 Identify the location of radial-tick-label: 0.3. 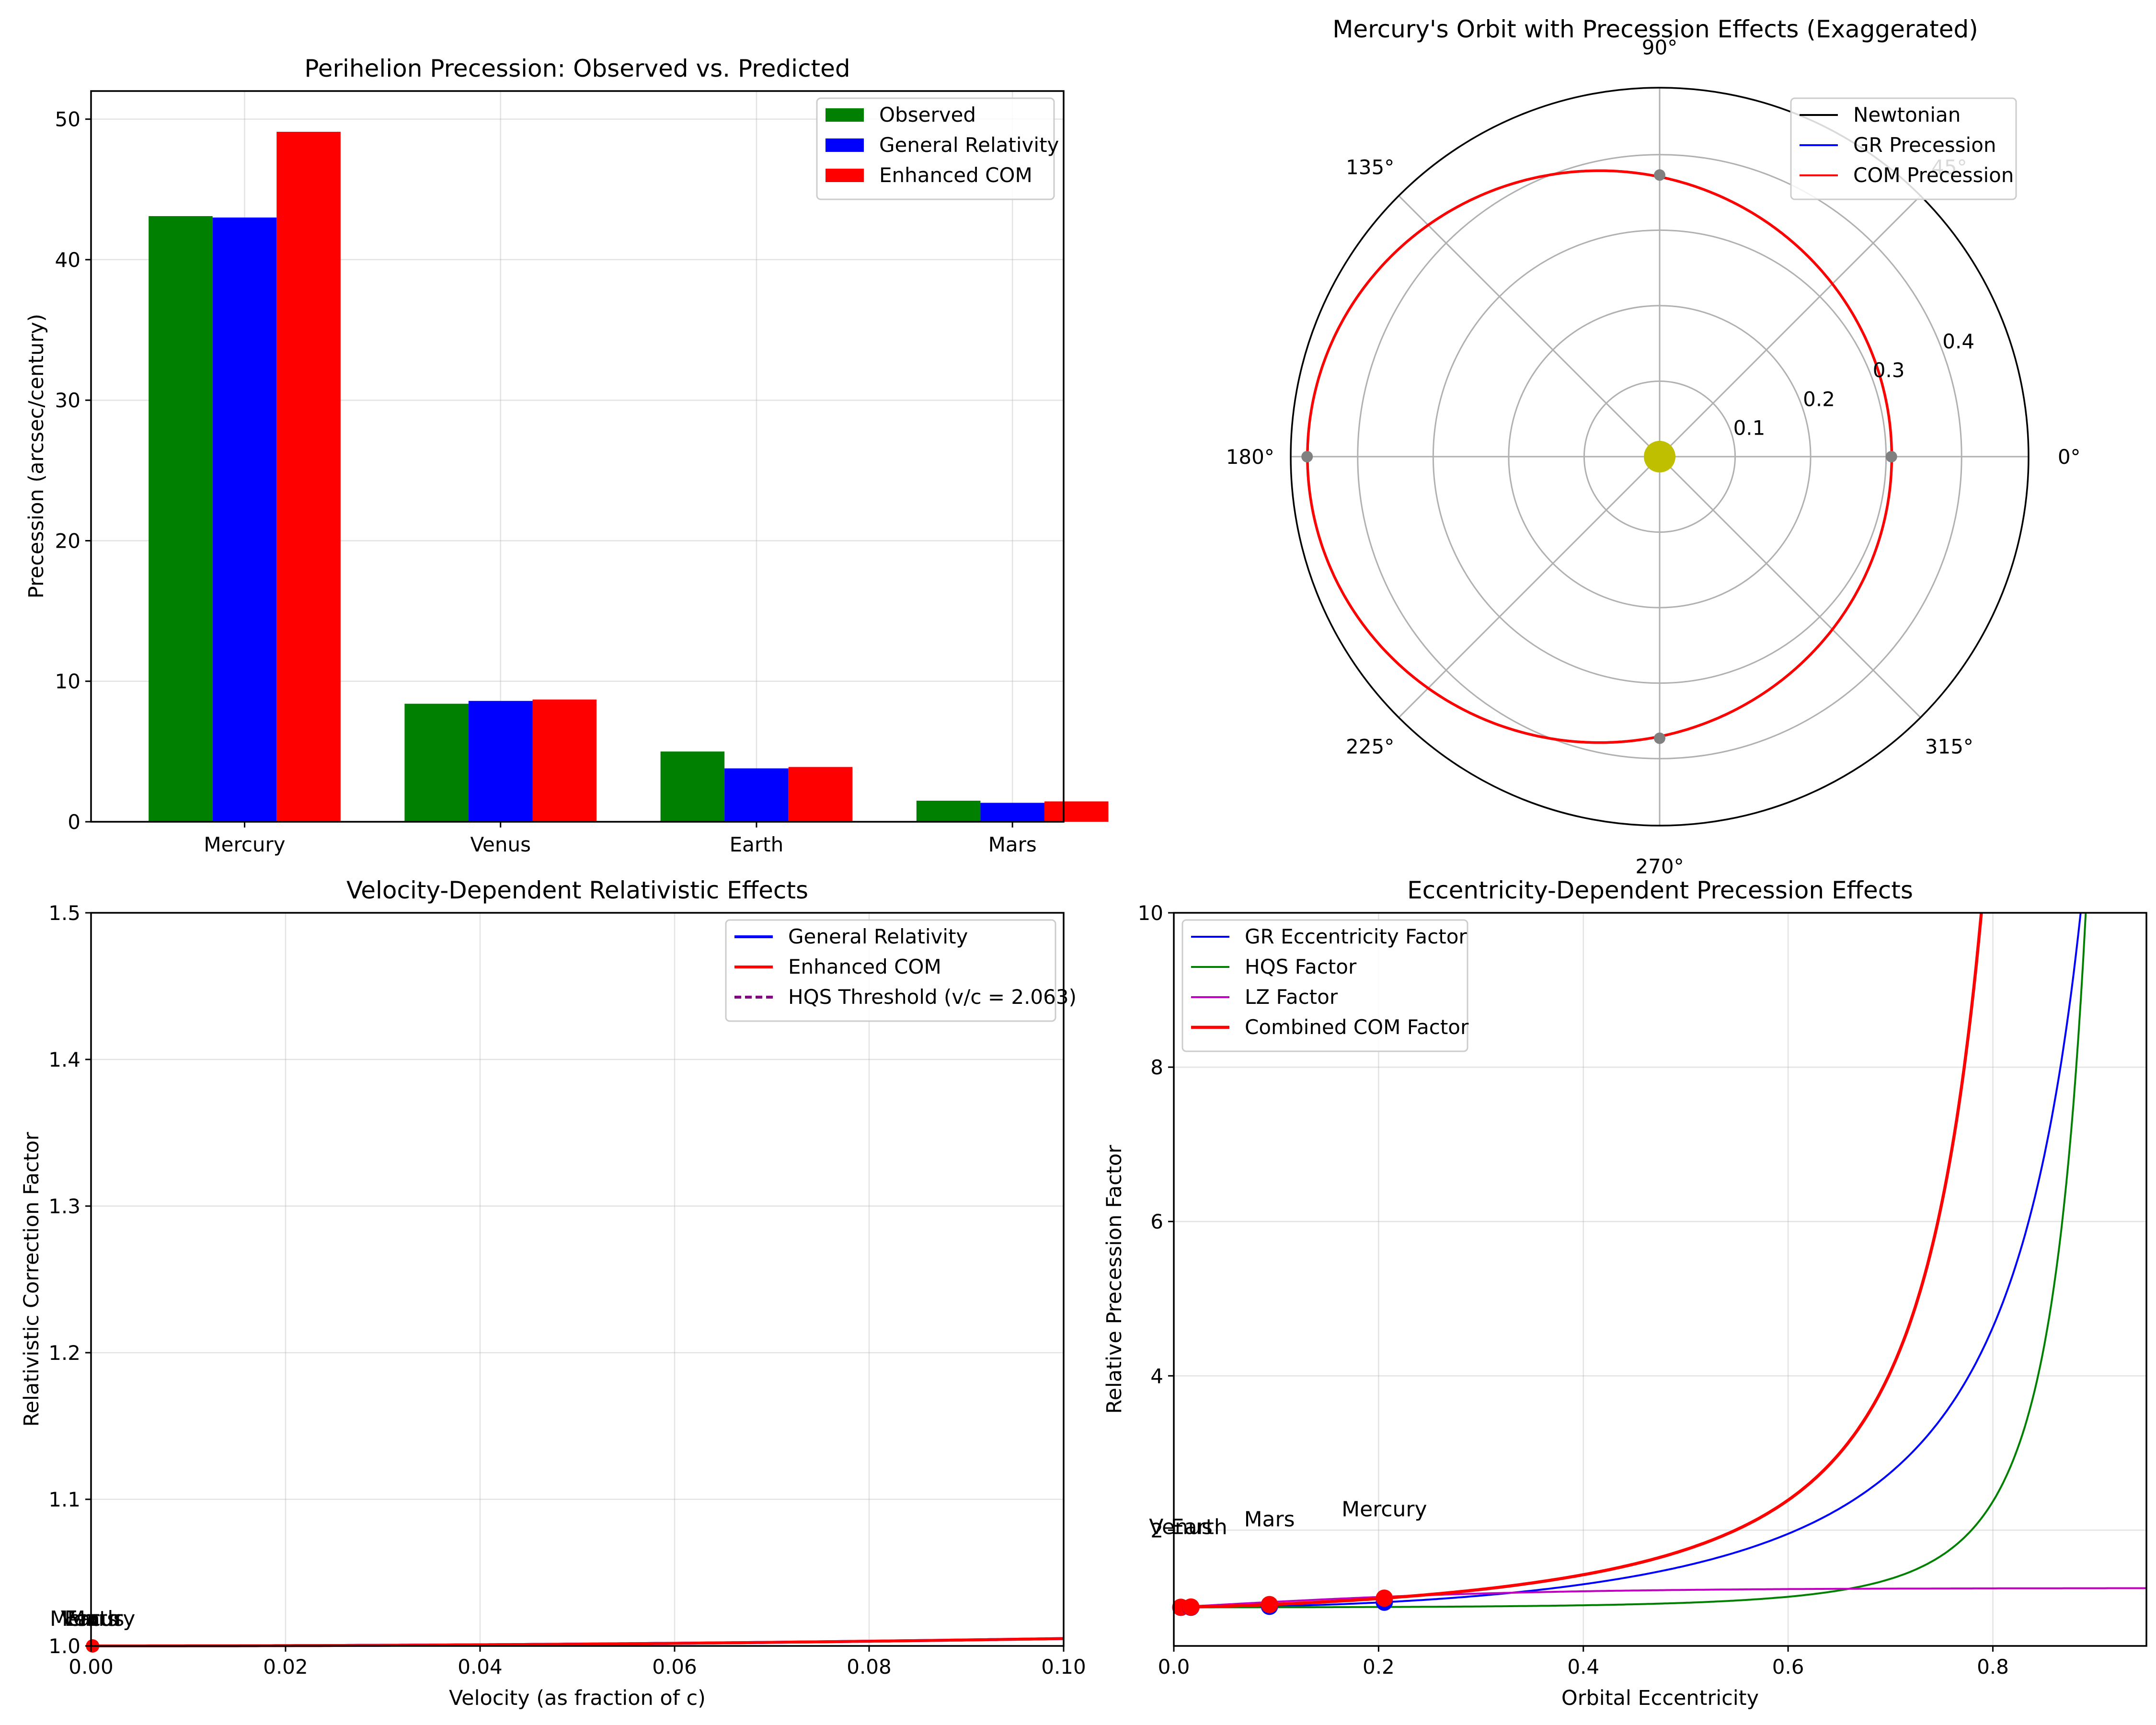
(1889, 370).